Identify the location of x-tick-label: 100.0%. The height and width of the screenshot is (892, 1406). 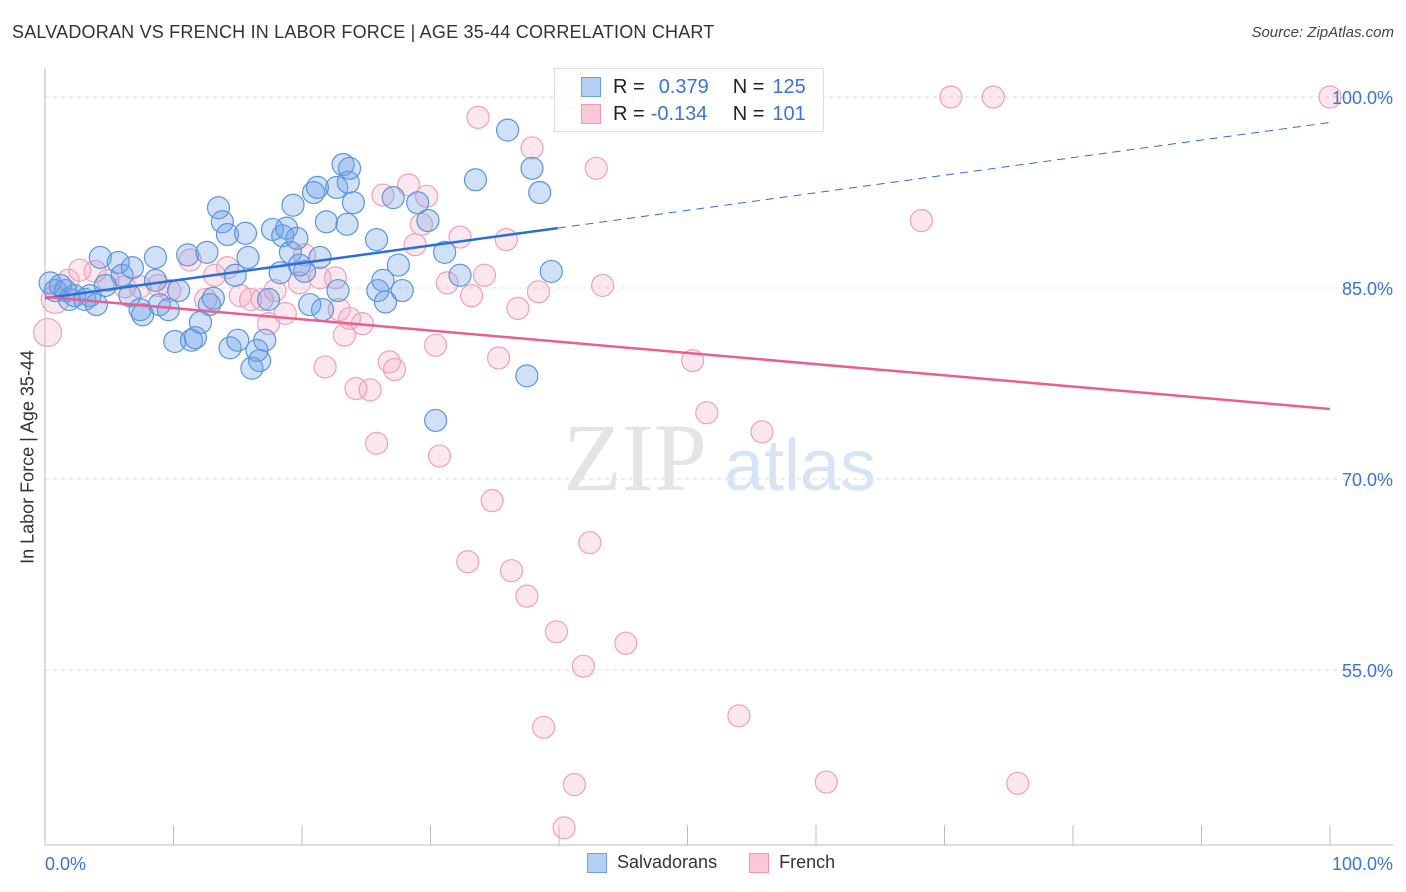
(1362, 864).